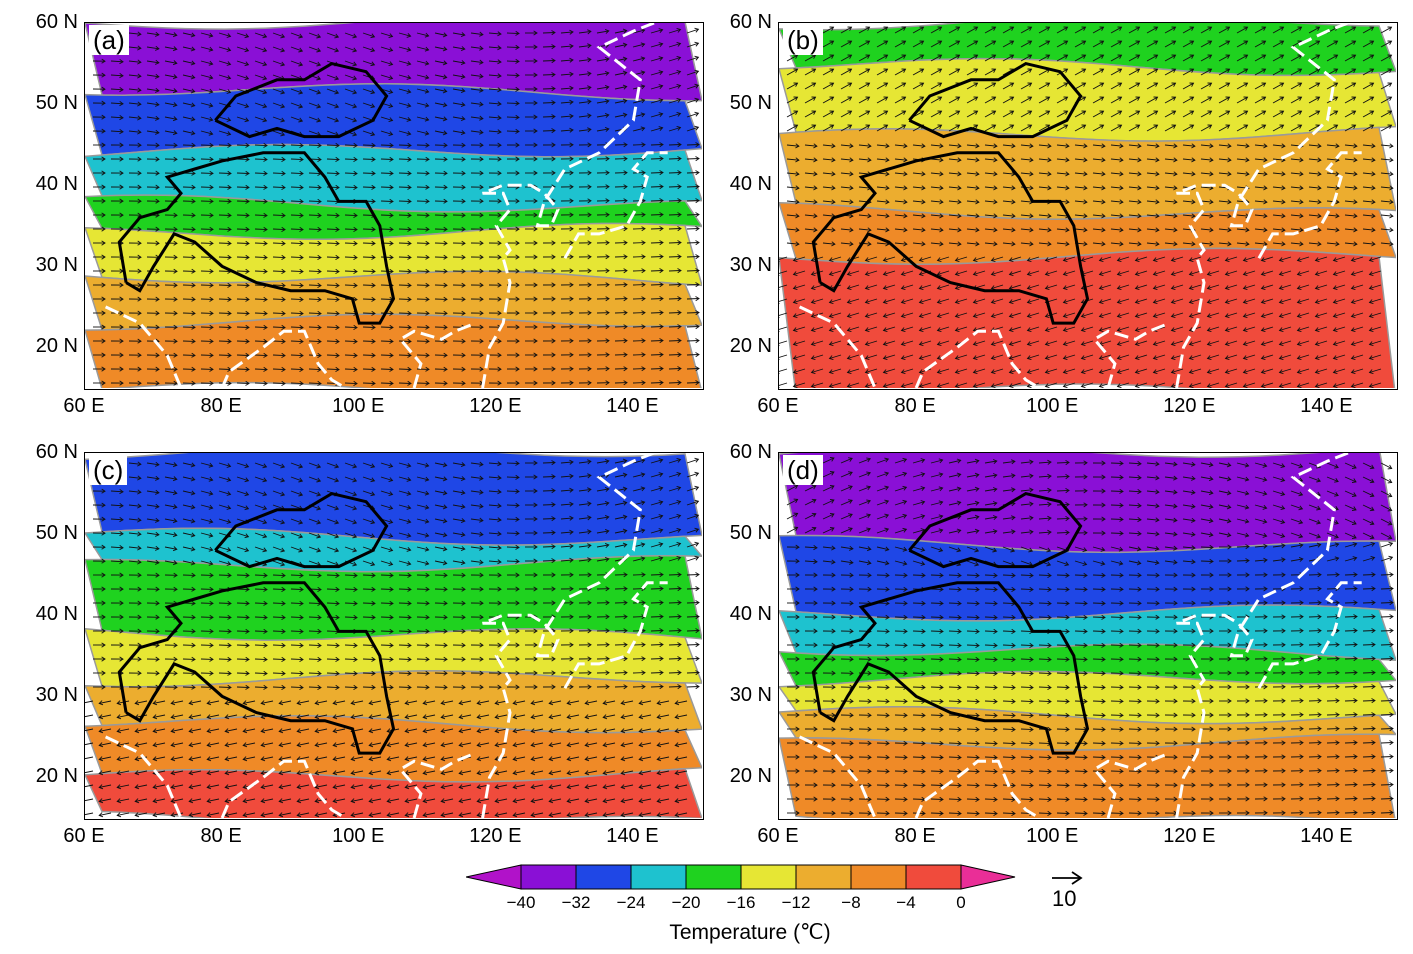 This screenshot has height=954, width=1413. Describe the element at coordinates (686, 902) in the screenshot. I see `colorbar-tick-label: −20` at that location.